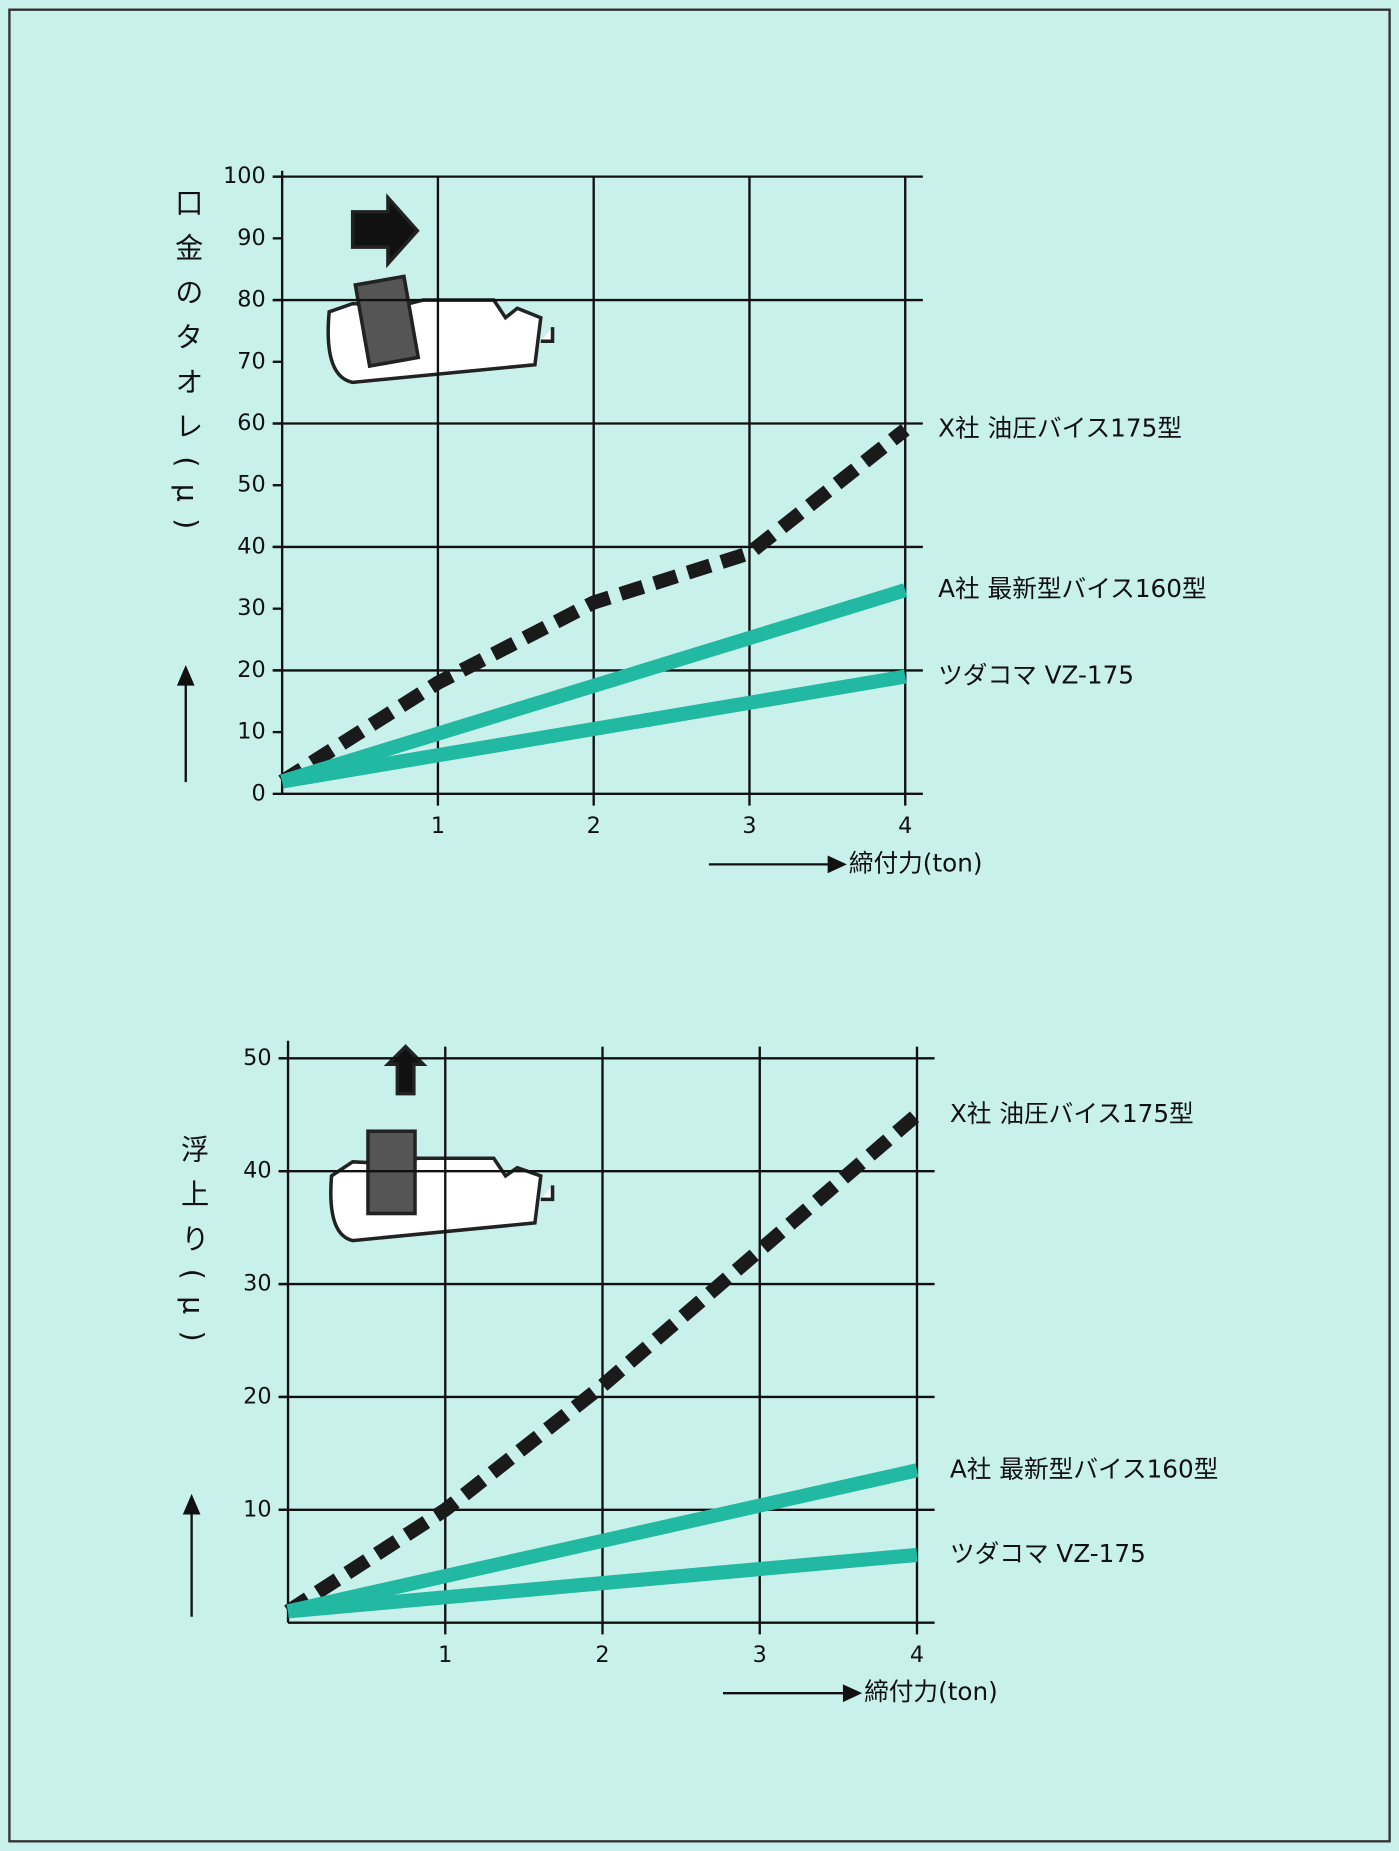 The image size is (1399, 1851). I want to click on y-arrow, so click(188, 1141).